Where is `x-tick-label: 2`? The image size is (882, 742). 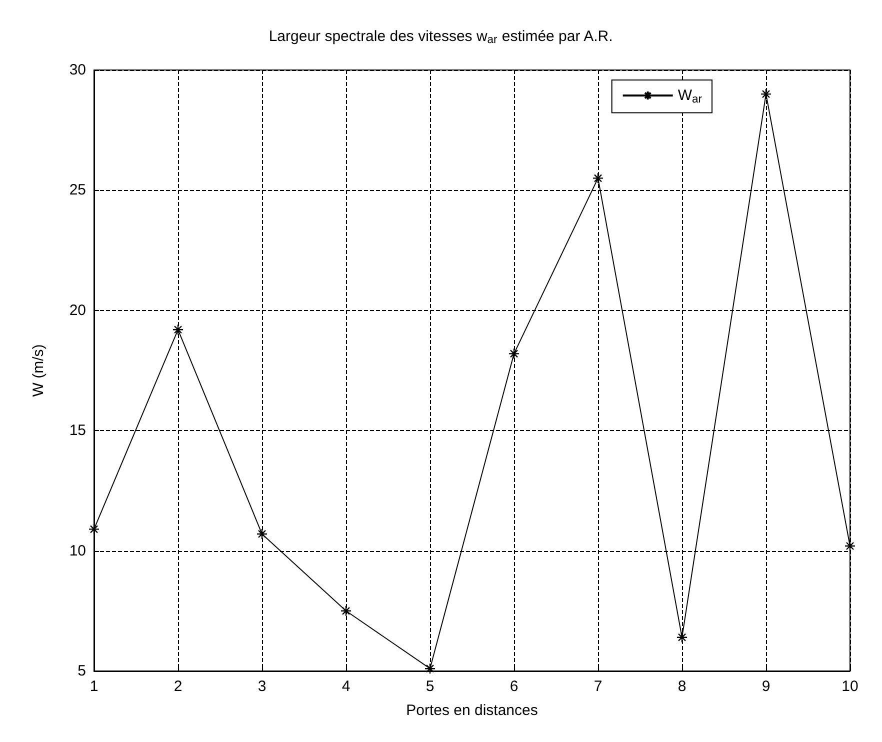 x-tick-label: 2 is located at coordinates (178, 686).